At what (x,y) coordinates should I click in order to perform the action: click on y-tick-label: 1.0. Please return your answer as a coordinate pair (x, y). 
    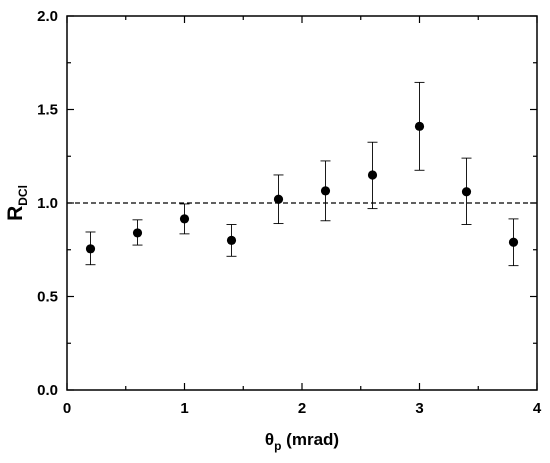
    Looking at the image, I should click on (47, 203).